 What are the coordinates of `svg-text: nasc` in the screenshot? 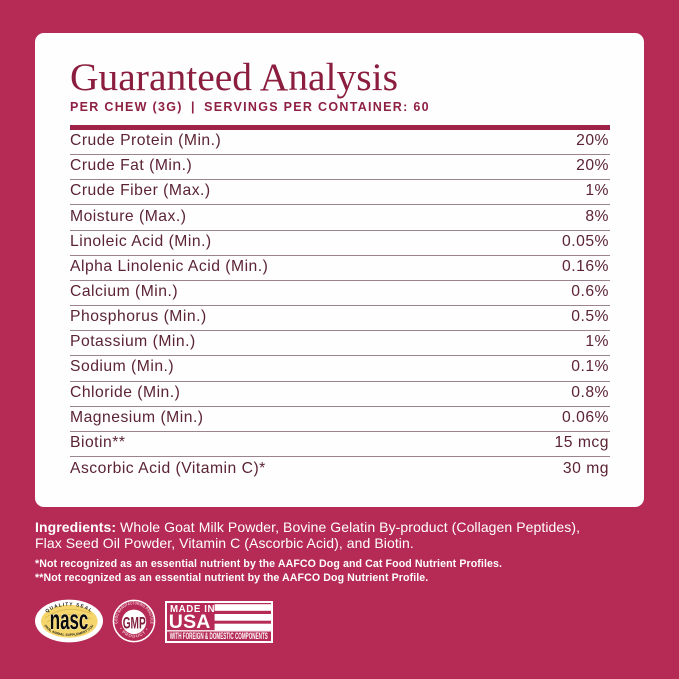 It's located at (69, 619).